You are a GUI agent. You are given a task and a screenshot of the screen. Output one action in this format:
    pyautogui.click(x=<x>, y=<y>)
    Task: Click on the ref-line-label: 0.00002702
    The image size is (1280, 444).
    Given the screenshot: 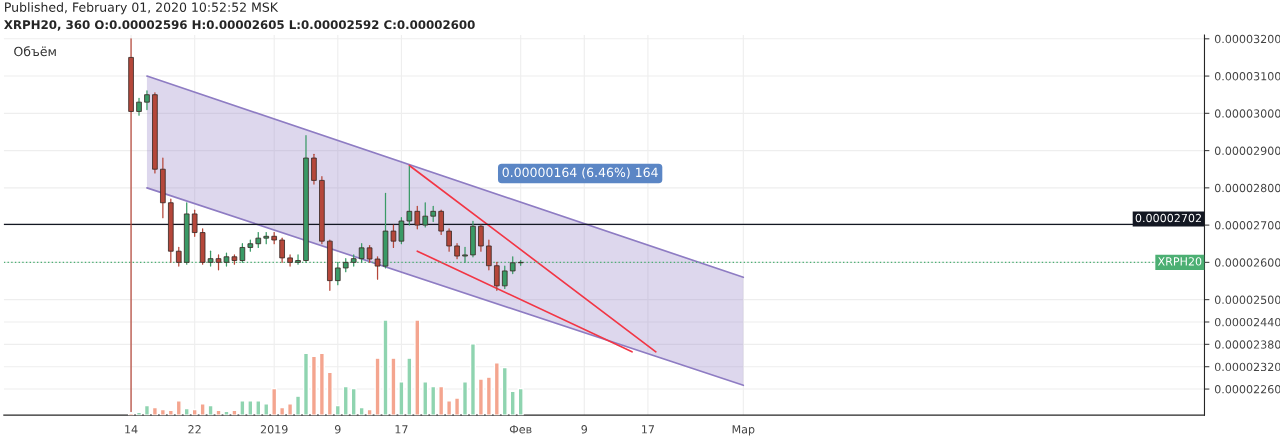 What is the action you would take?
    pyautogui.click(x=1168, y=218)
    